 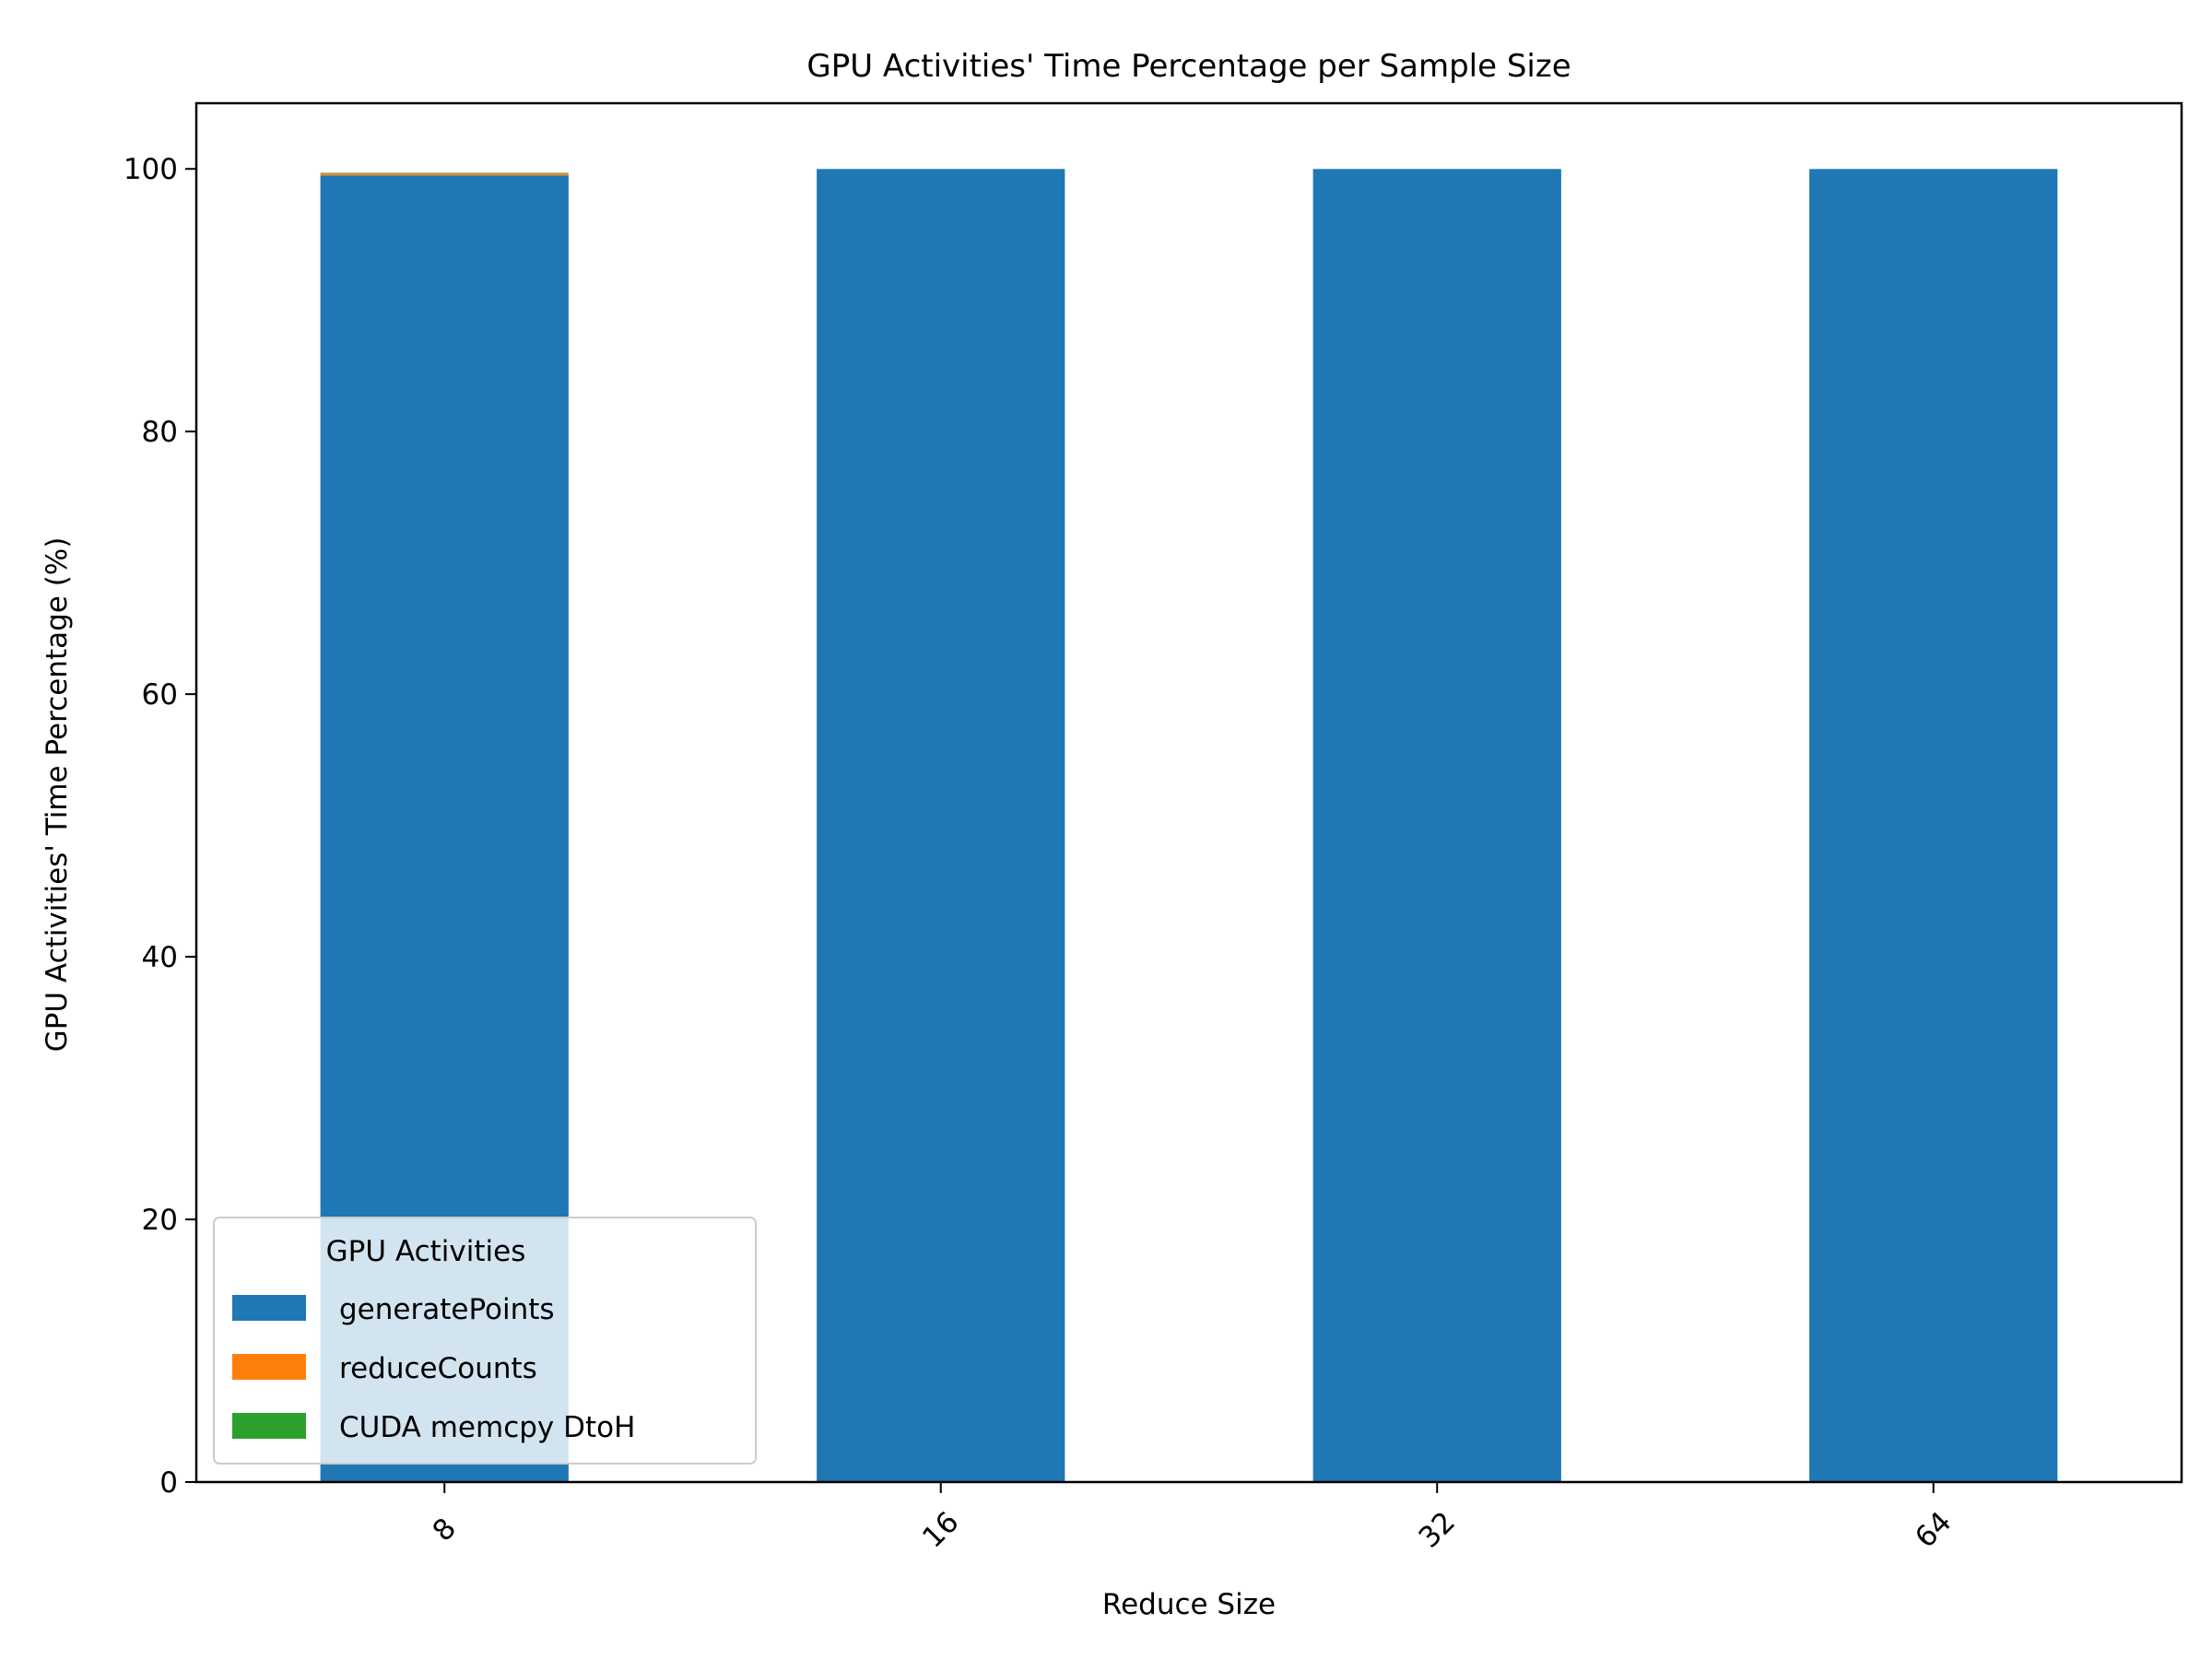 I want to click on legend-box, so click(x=485, y=1341).